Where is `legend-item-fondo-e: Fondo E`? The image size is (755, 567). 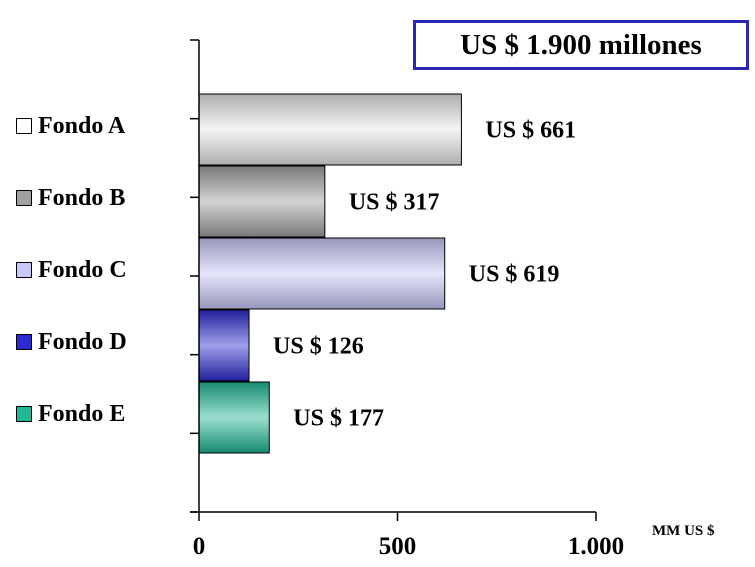
legend-item-fondo-e: Fondo E is located at coordinates (70, 414).